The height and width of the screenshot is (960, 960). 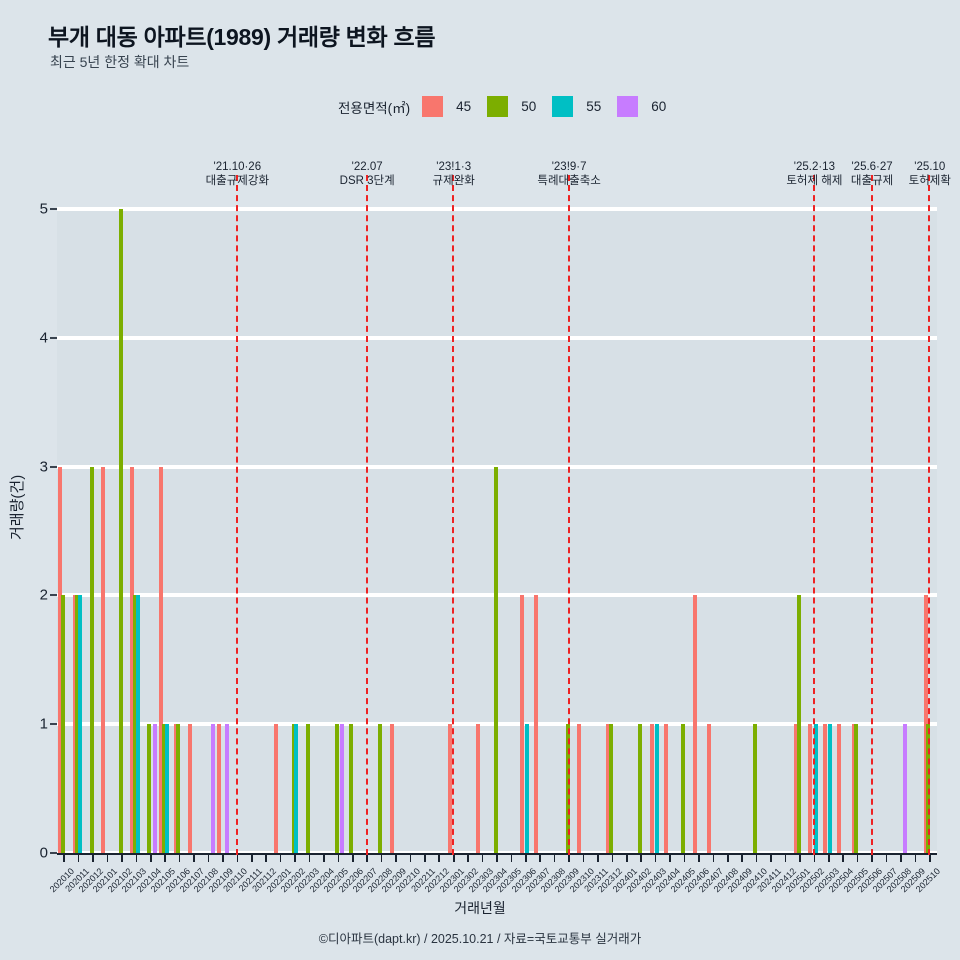 What do you see at coordinates (464, 106) in the screenshot?
I see `legend-label-45: 45` at bounding box center [464, 106].